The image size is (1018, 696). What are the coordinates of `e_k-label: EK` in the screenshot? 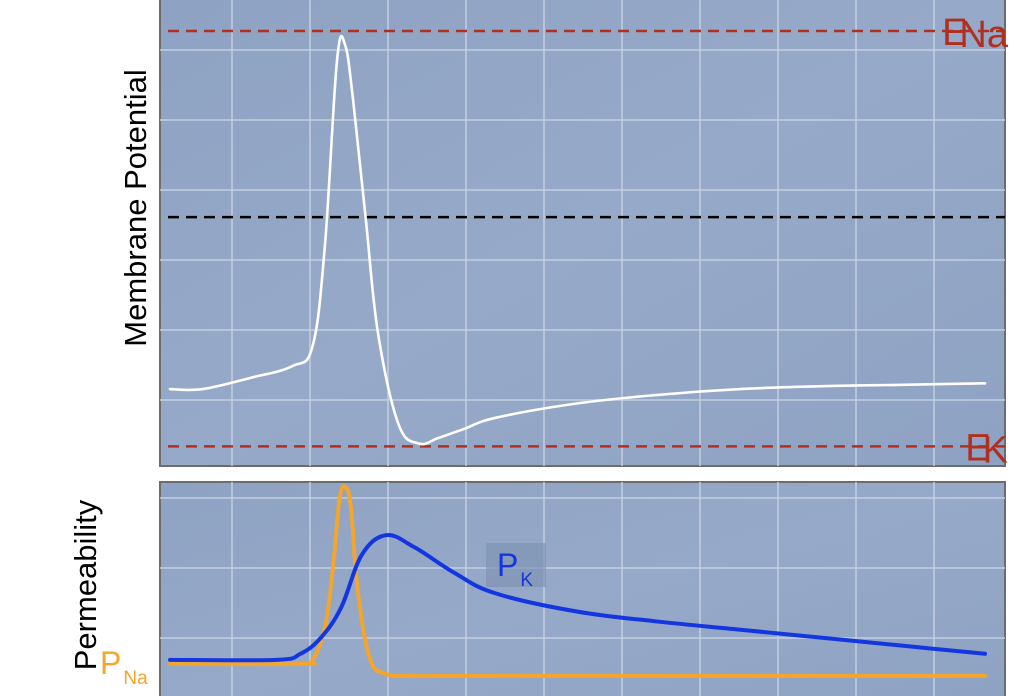 It's located at (986, 449).